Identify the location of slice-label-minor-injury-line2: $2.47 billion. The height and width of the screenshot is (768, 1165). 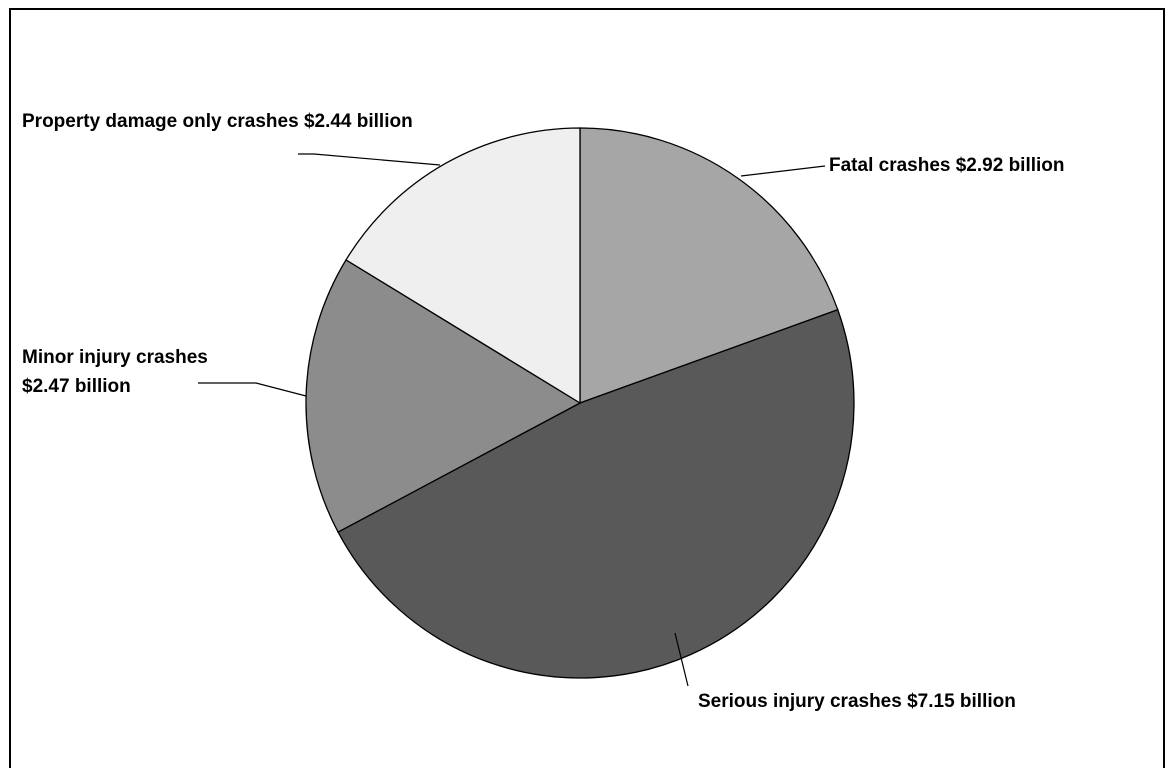
(76, 386).